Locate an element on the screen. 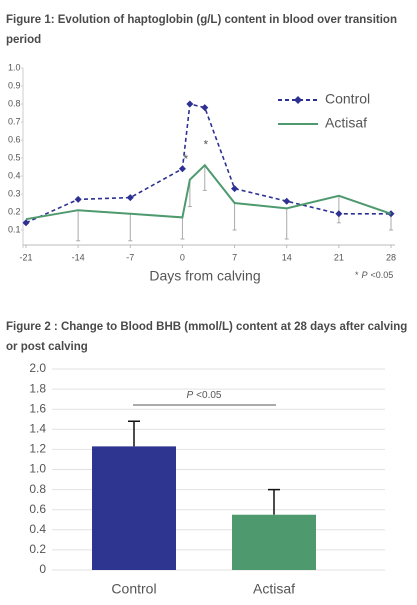  note: * P <0.05 is located at coordinates (374, 275).